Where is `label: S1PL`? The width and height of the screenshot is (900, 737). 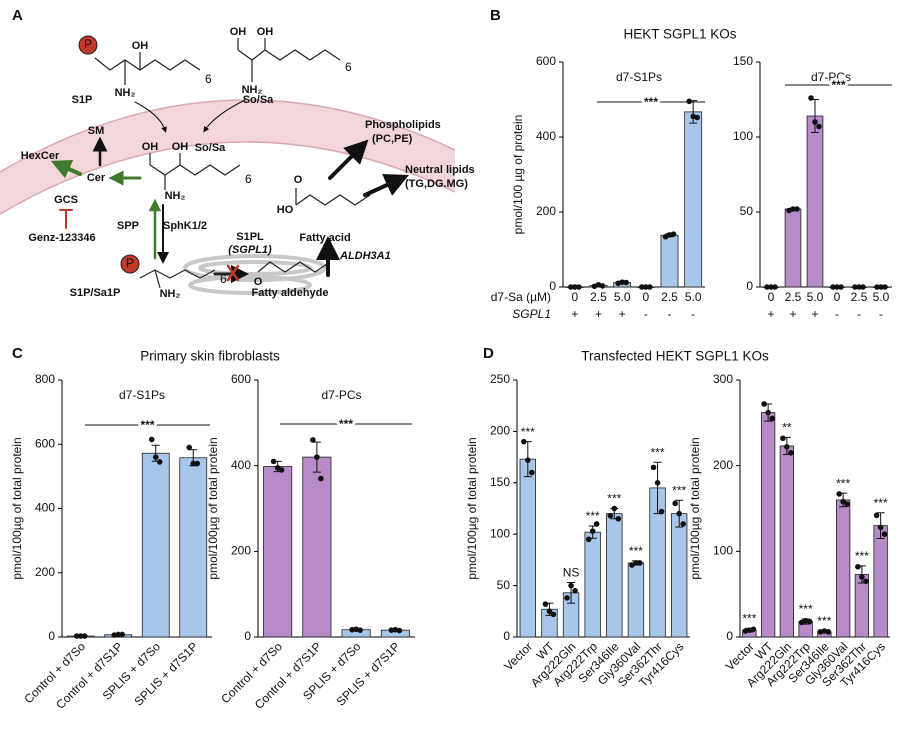
label: S1PL is located at coordinates (250, 237).